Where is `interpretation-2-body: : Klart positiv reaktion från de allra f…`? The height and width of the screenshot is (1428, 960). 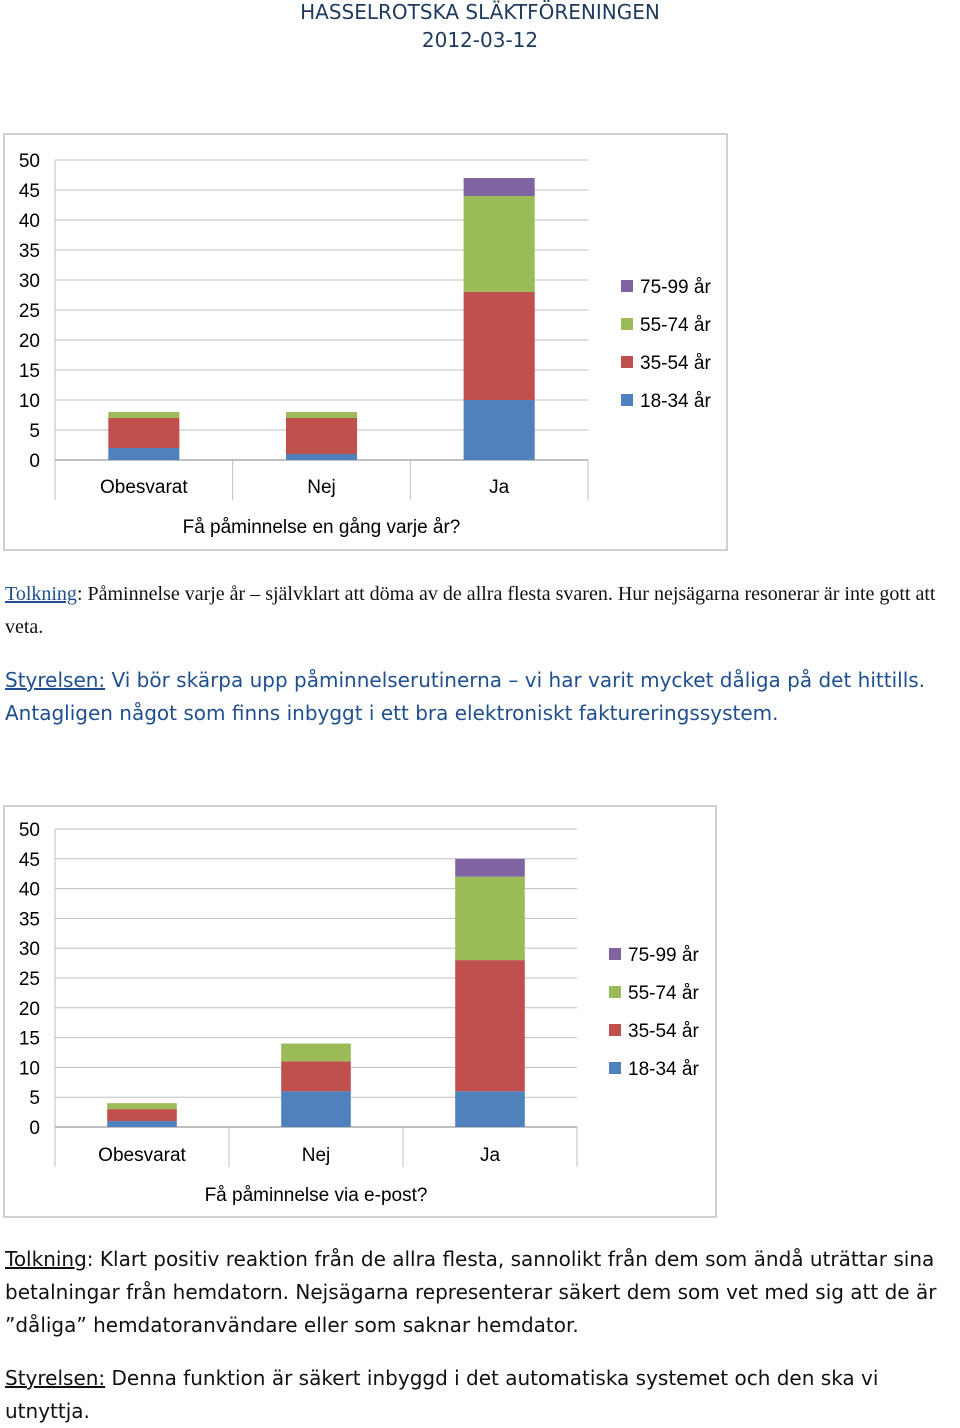 interpretation-2-body: : Klart positiv reaktion från de allra f… is located at coordinates (471, 1292).